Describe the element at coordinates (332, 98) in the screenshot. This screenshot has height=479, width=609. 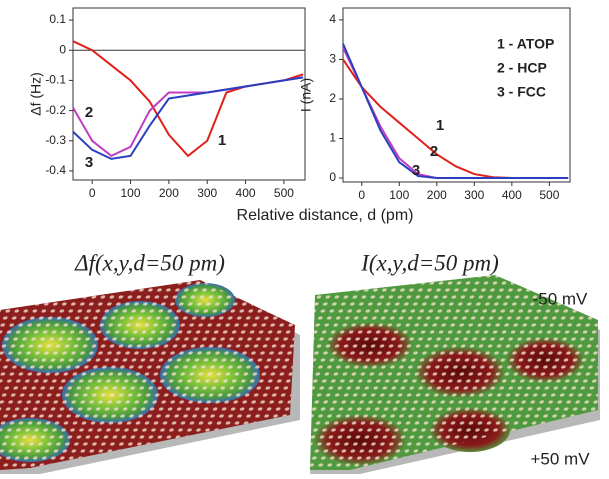
I see `y-tick-label: 2` at that location.